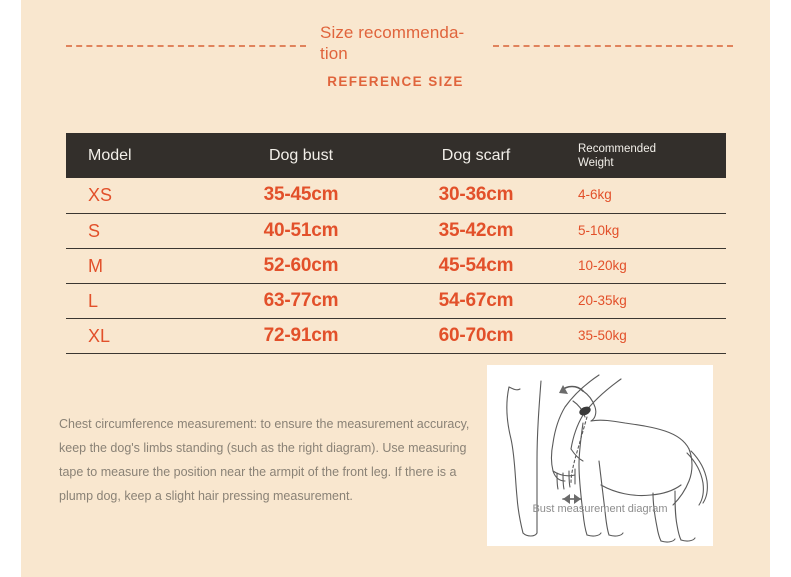  I want to click on cell-model: S, so click(94, 231).